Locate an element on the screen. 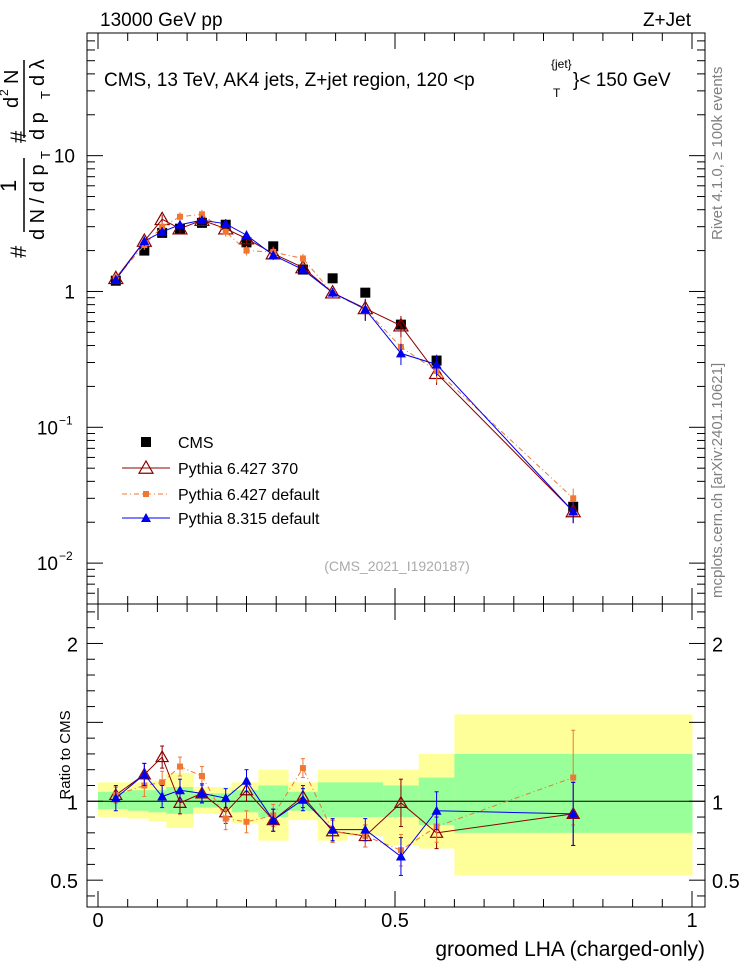  legend-item: Pythia 6.427 default is located at coordinates (221, 495).